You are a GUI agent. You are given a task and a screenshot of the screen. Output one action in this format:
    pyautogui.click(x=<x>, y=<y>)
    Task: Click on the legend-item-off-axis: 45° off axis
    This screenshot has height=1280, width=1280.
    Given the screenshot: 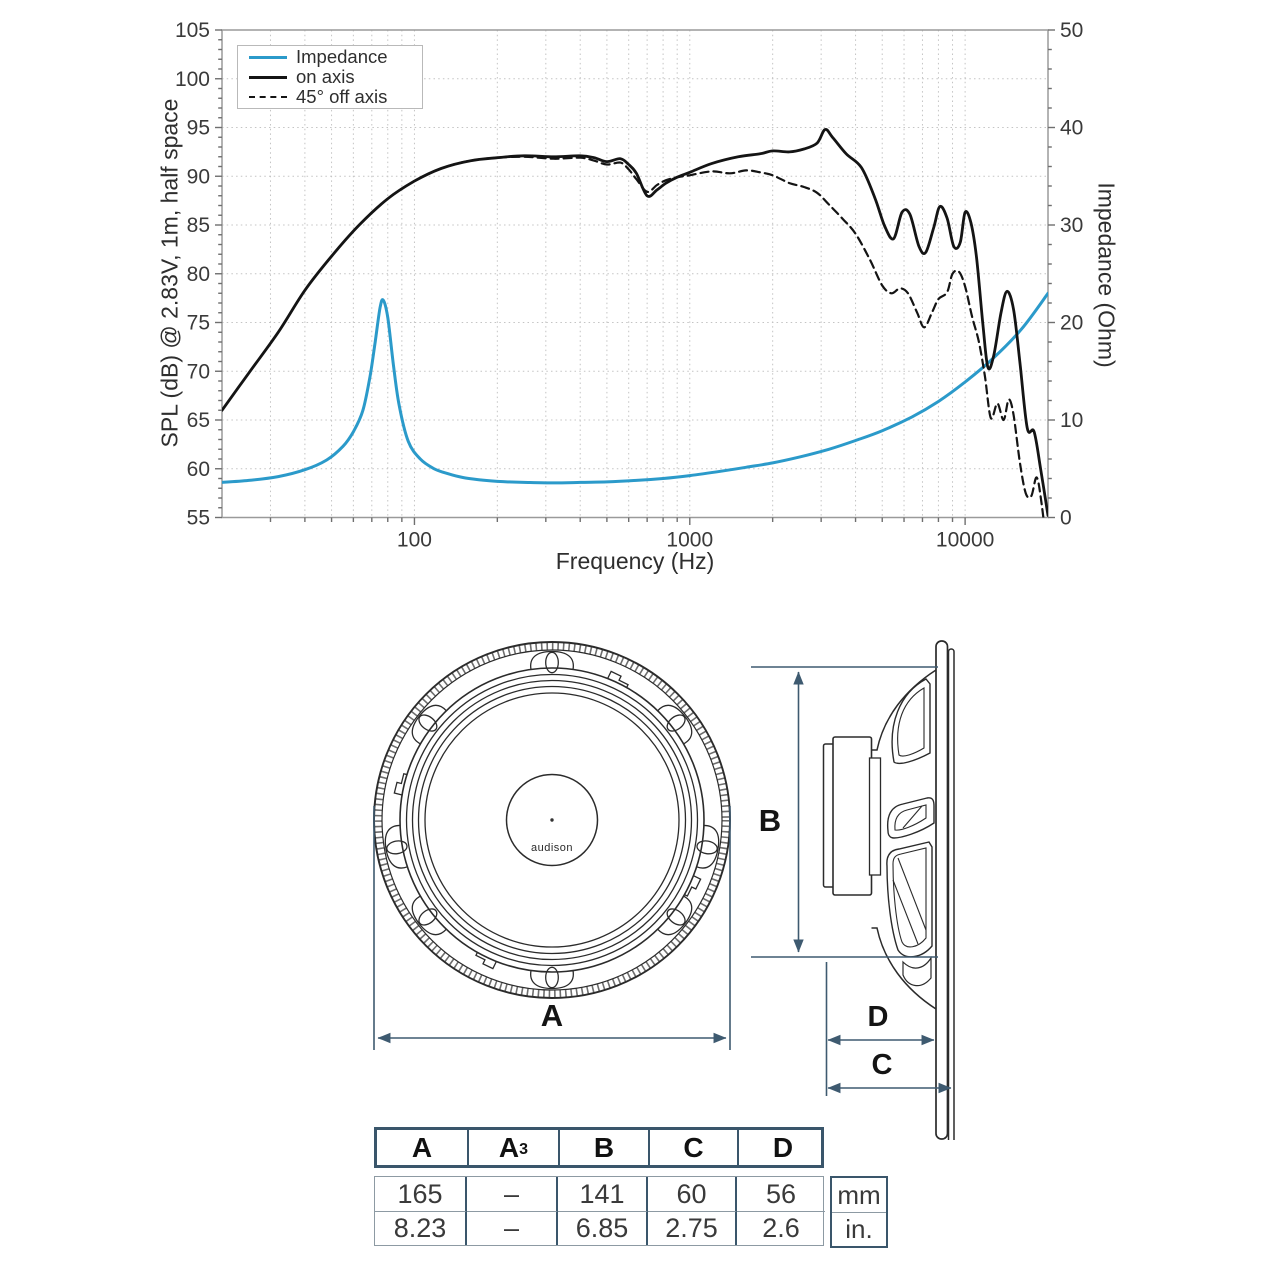 What is the action you would take?
    pyautogui.click(x=330, y=96)
    